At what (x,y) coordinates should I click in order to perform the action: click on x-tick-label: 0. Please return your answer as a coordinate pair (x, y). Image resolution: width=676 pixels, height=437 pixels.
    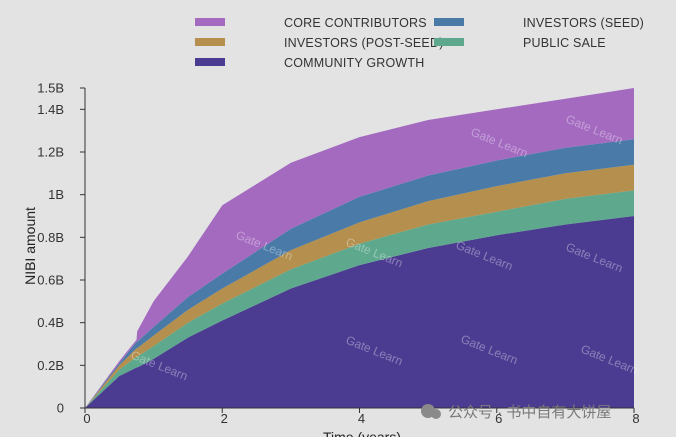
    Looking at the image, I should click on (86, 418).